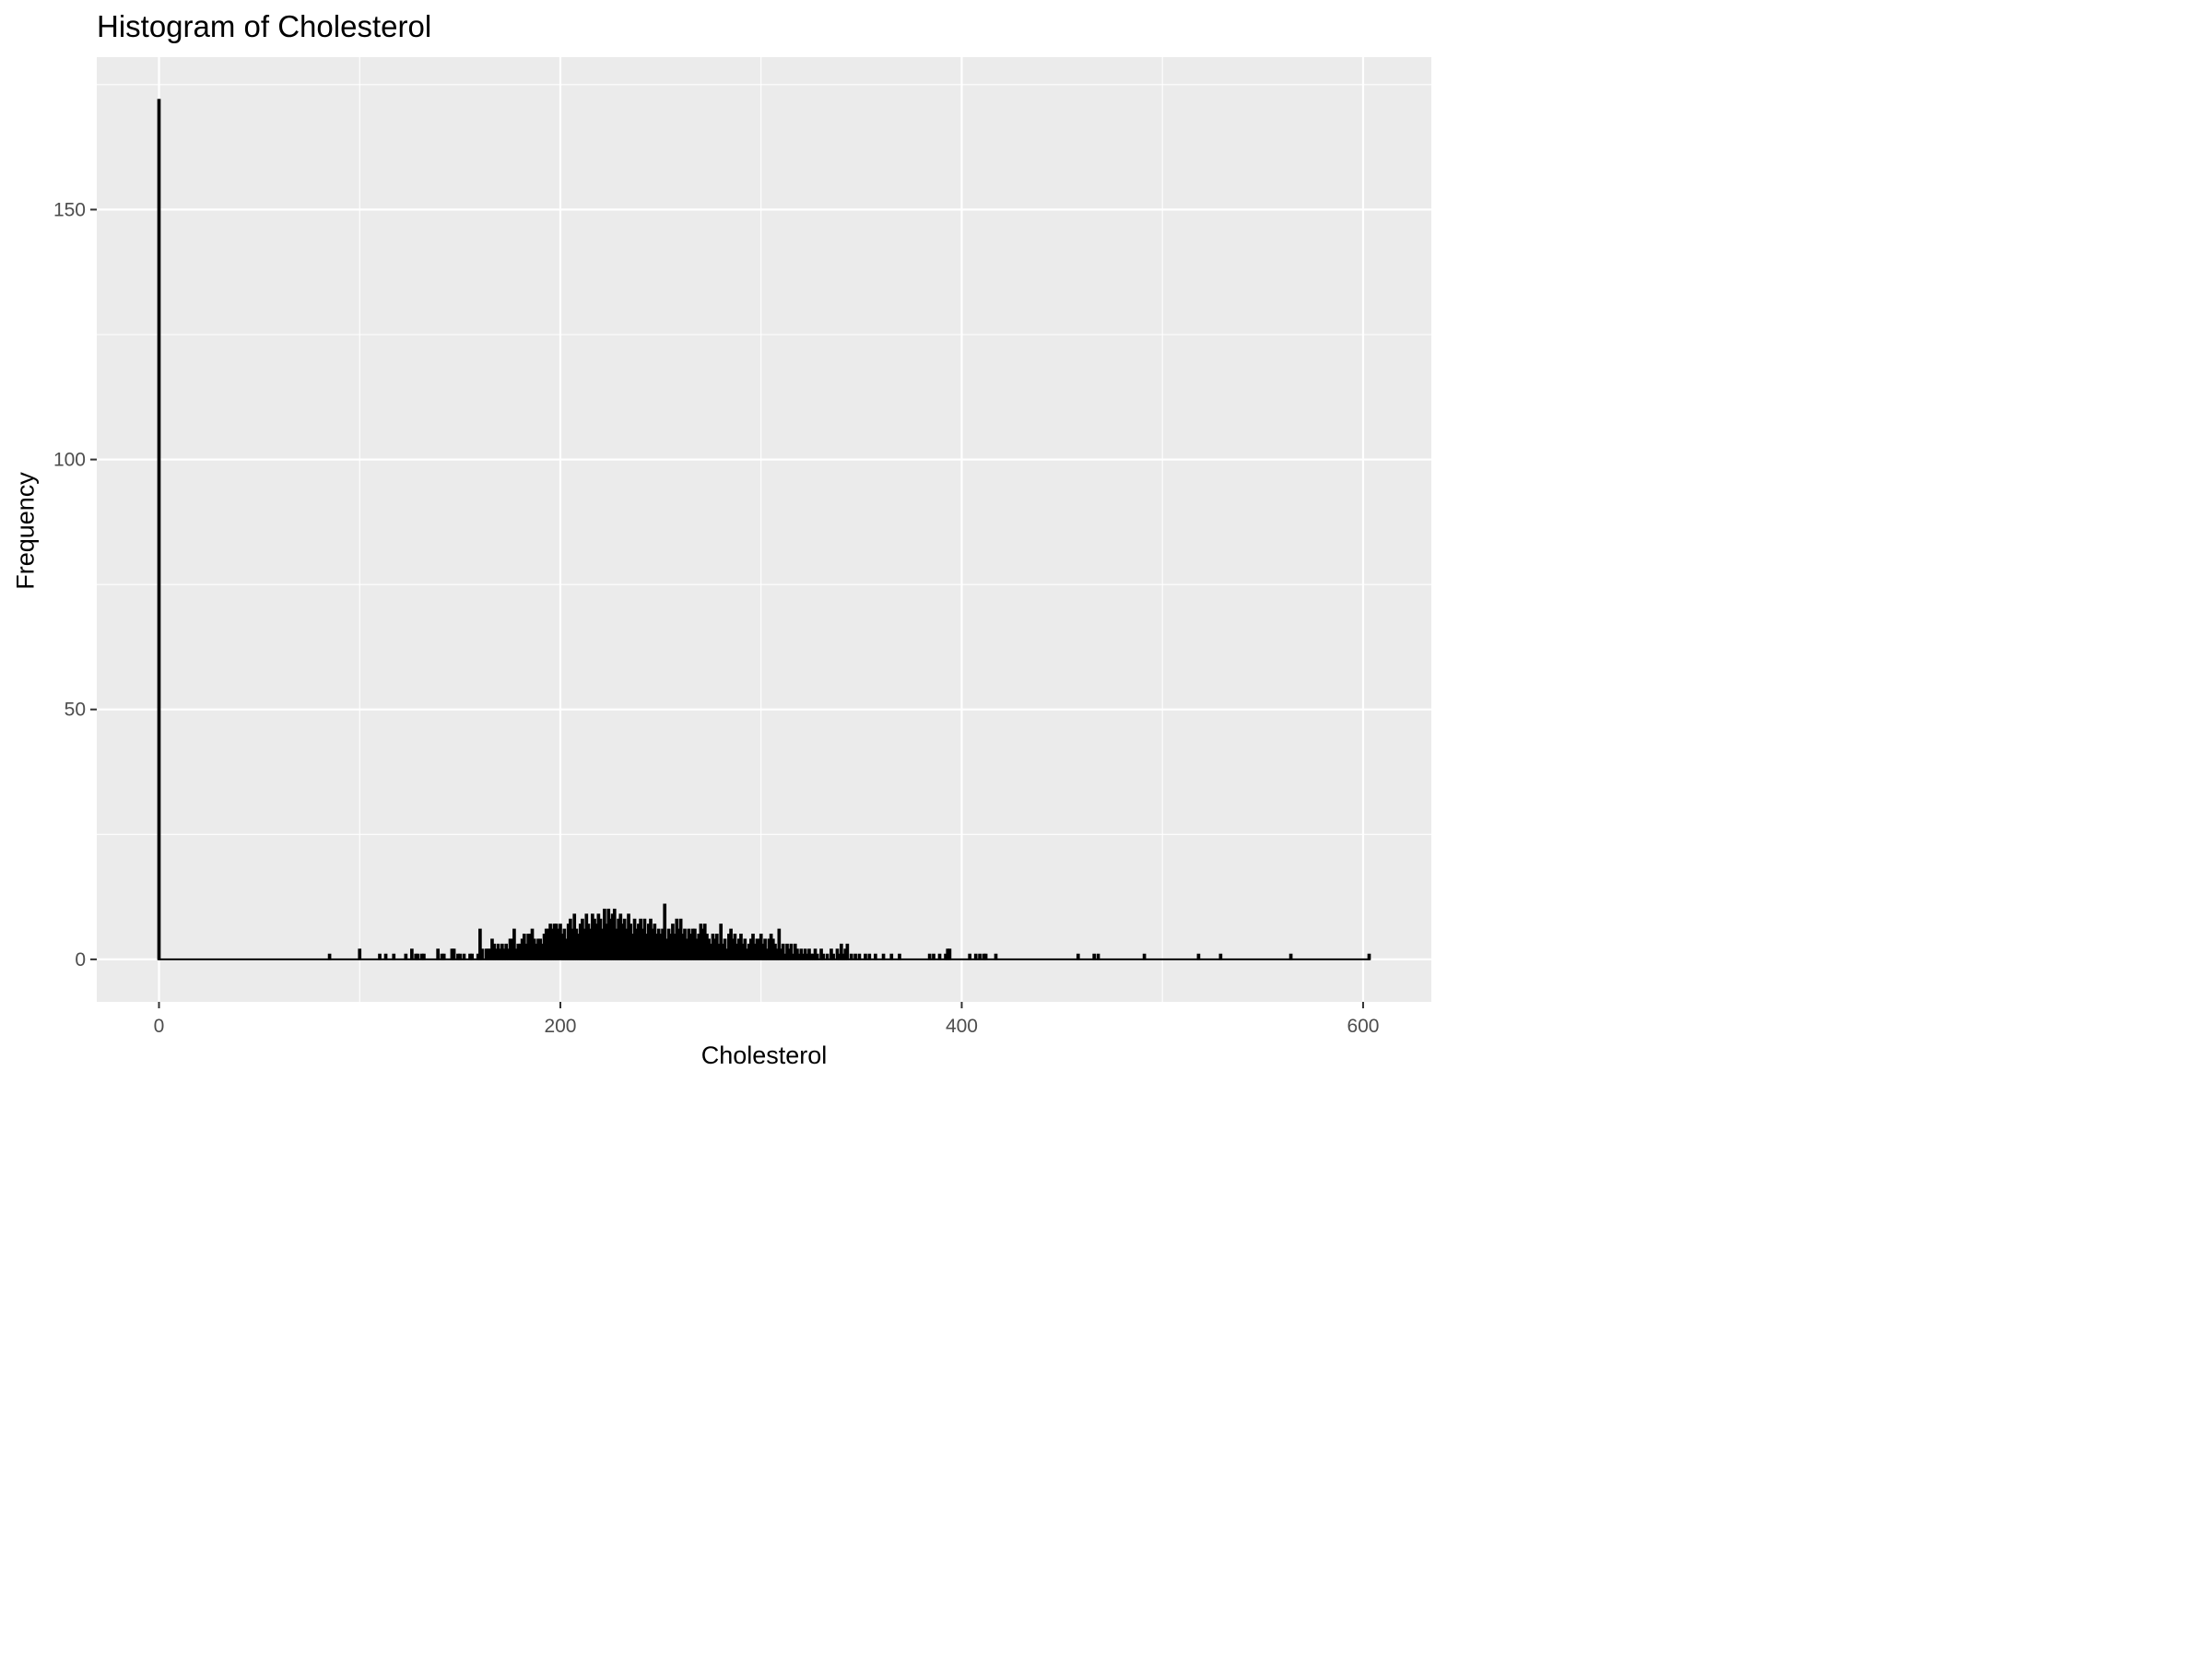 The height and width of the screenshot is (1659, 2212). I want to click on y-tick-label: 150, so click(69, 209).